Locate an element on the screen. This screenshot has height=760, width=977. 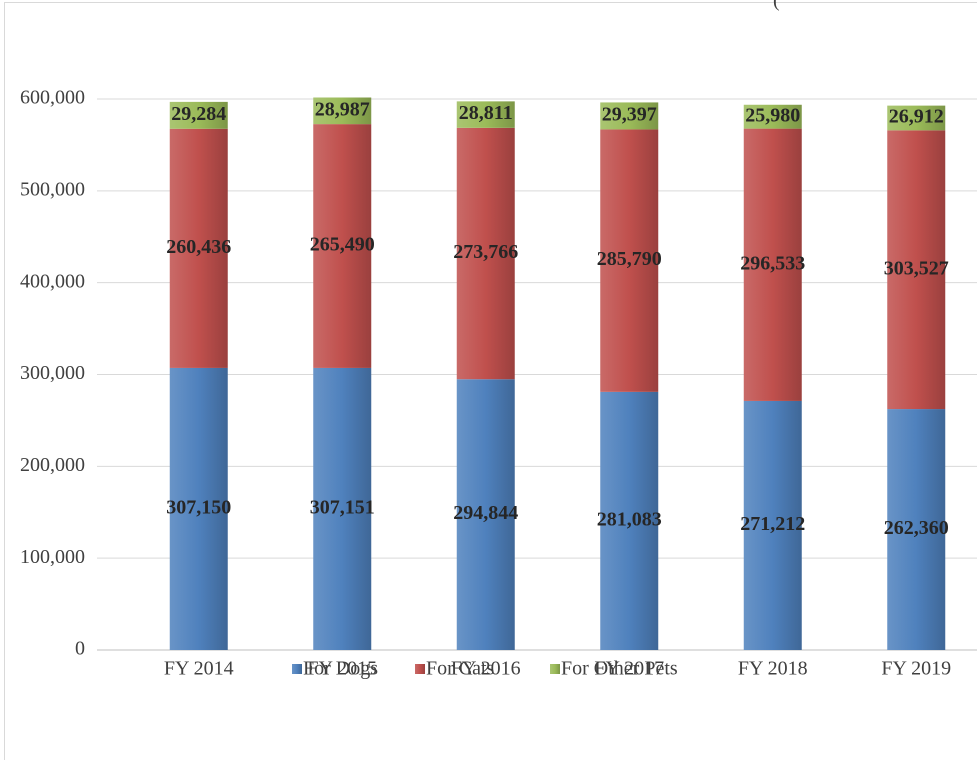
data-label: 271,212 is located at coordinates (772, 524).